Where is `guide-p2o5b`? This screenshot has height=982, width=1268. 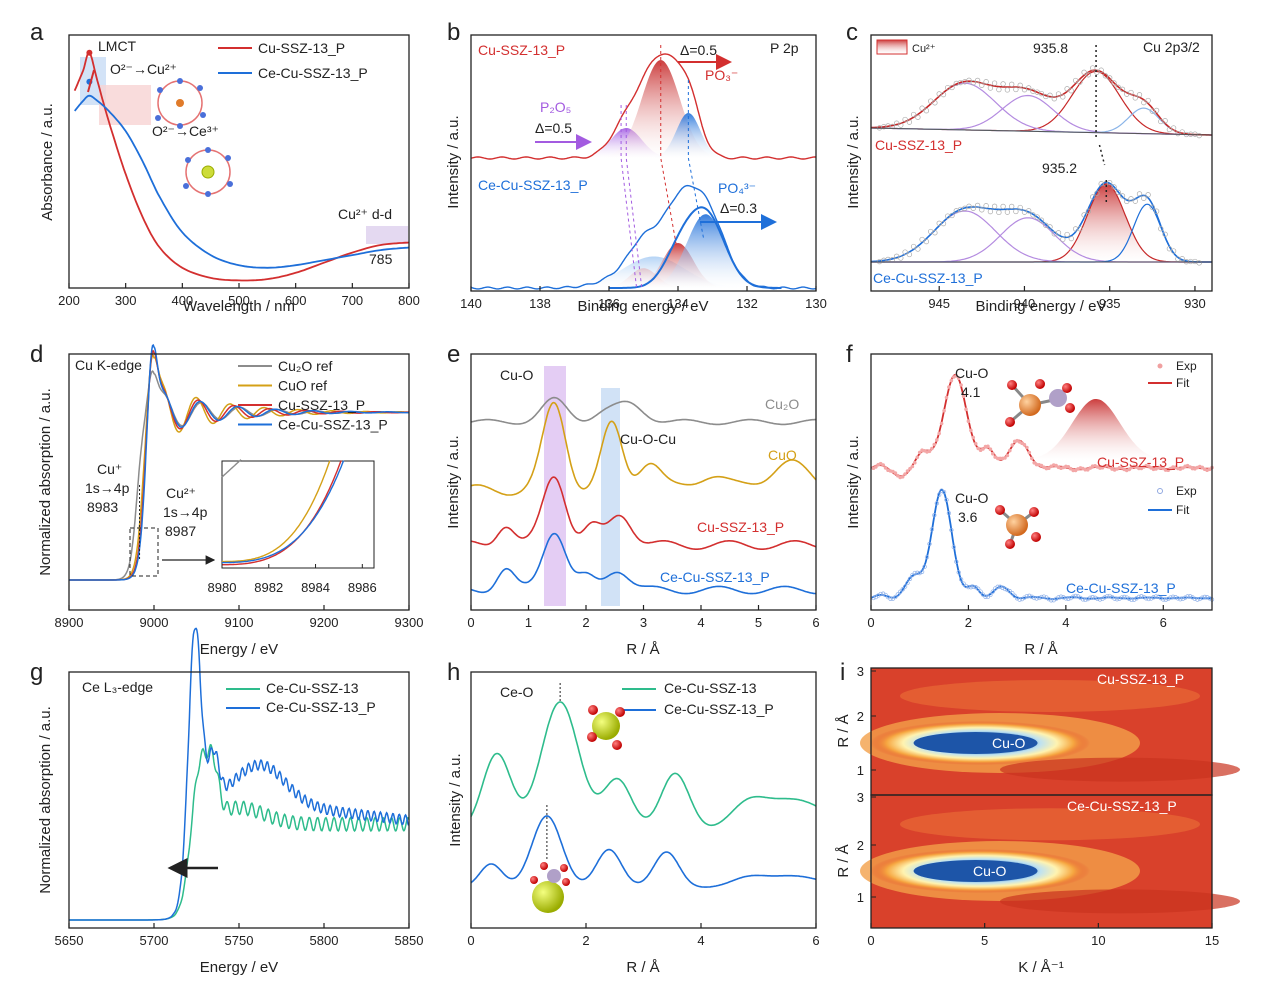 guide-p2o5b is located at coordinates (629, 197).